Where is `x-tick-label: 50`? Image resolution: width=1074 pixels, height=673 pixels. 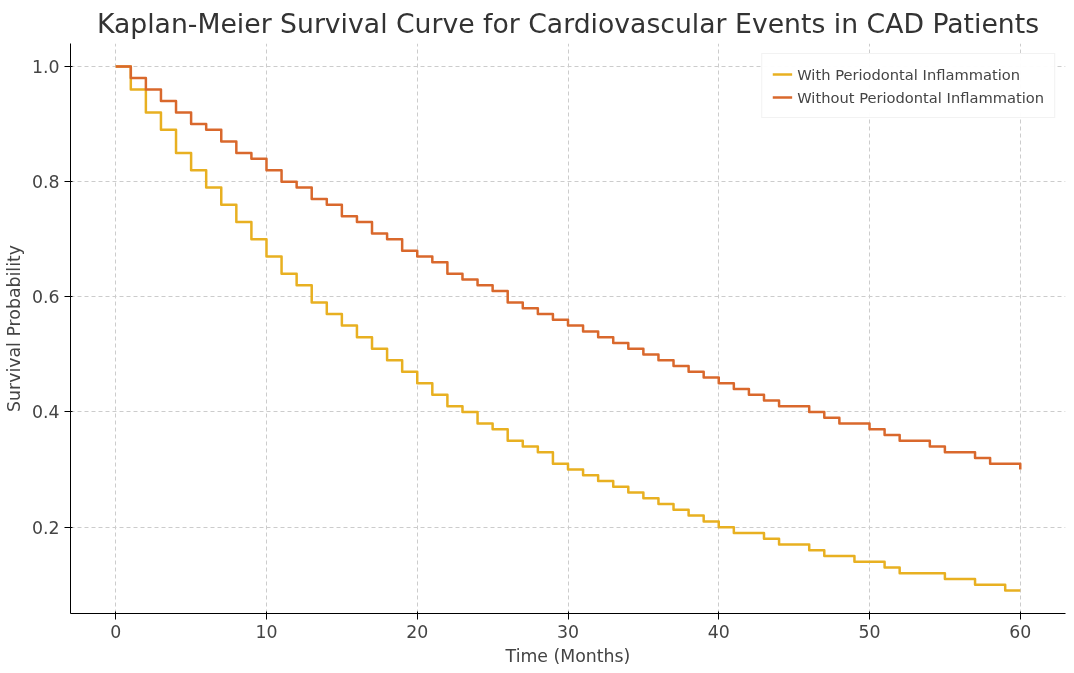 x-tick-label: 50 is located at coordinates (869, 631).